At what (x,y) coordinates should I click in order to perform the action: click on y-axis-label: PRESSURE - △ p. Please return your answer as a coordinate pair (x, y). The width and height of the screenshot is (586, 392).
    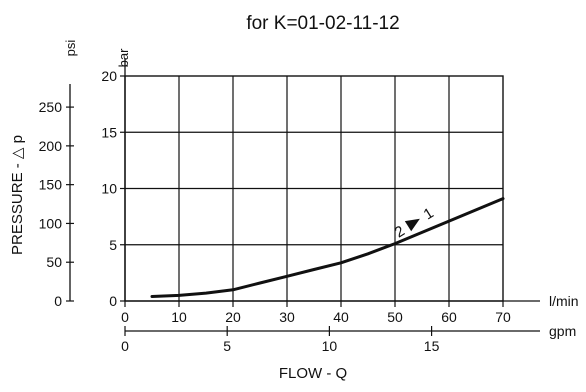
    Looking at the image, I should click on (17, 195).